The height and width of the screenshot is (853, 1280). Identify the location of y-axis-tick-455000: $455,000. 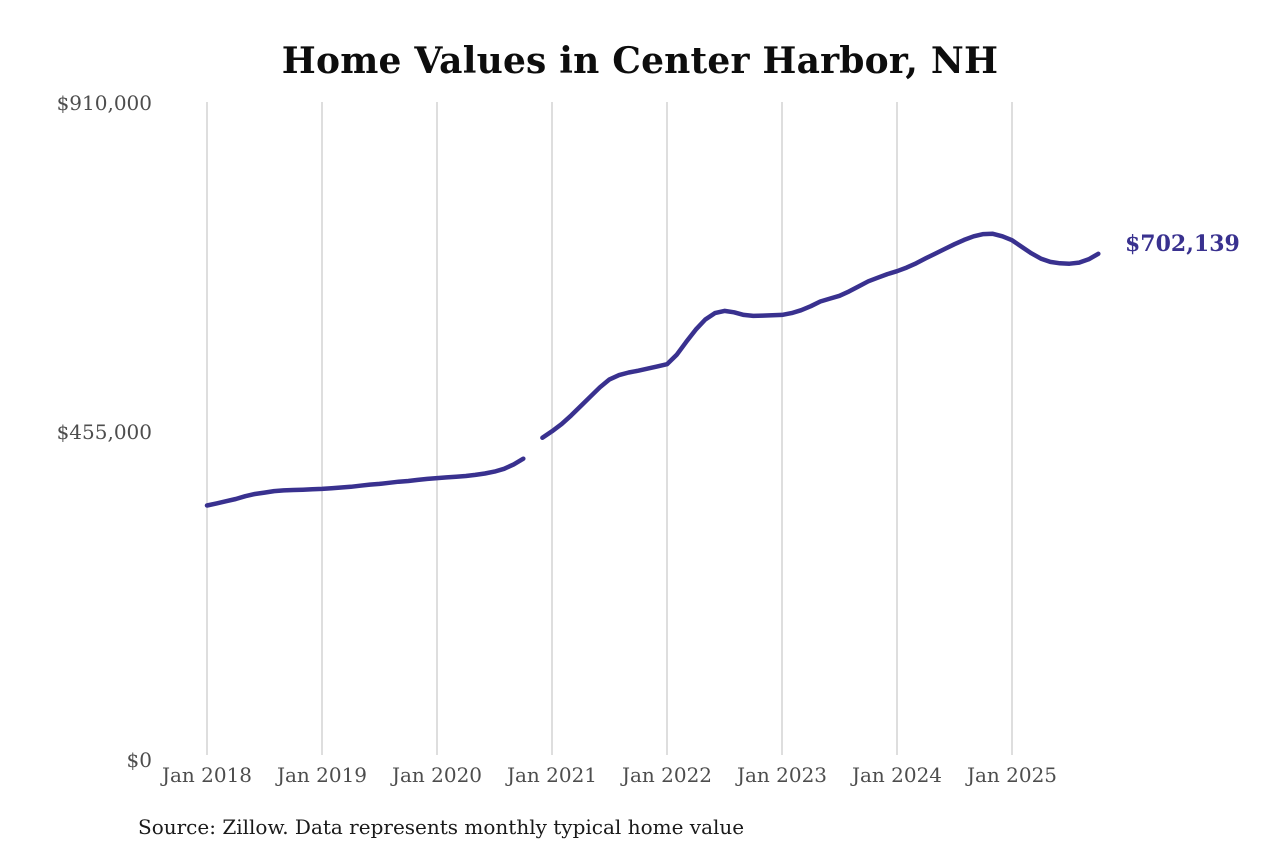
(104, 432).